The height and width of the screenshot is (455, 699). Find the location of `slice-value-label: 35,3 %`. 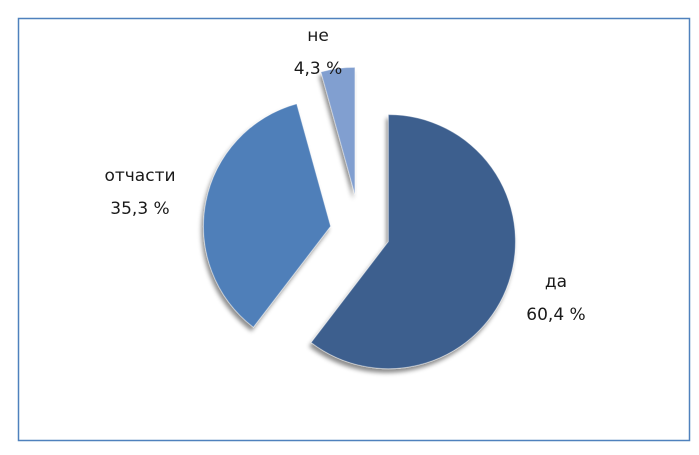

slice-value-label: 35,3 % is located at coordinates (139, 209).